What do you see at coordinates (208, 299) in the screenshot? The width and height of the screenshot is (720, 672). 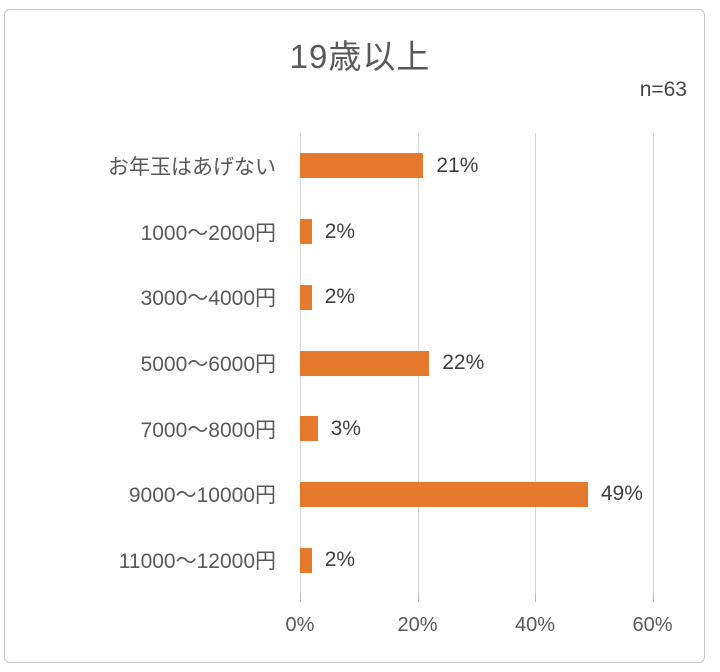 I see `category-label: 3000〜4000円` at bounding box center [208, 299].